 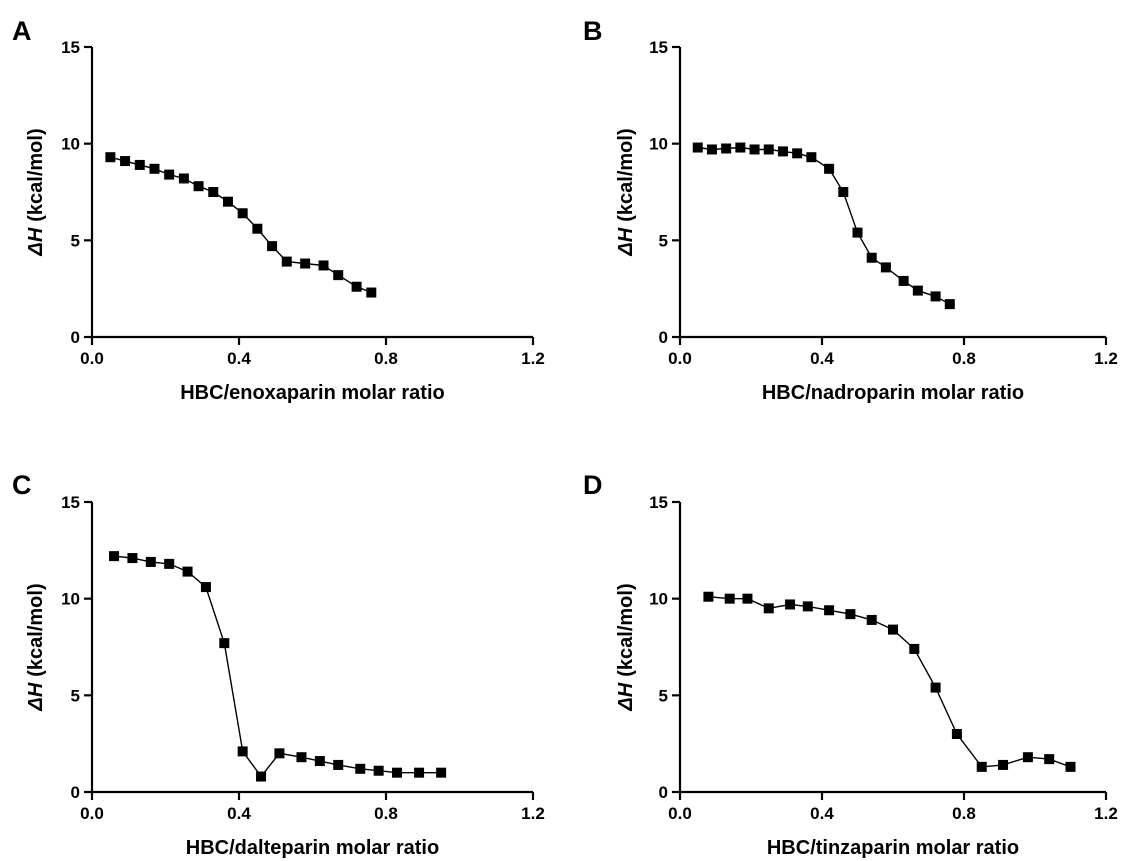 I want to click on x-axis-title: HBC/dalteparin molar ratio, so click(x=312, y=848).